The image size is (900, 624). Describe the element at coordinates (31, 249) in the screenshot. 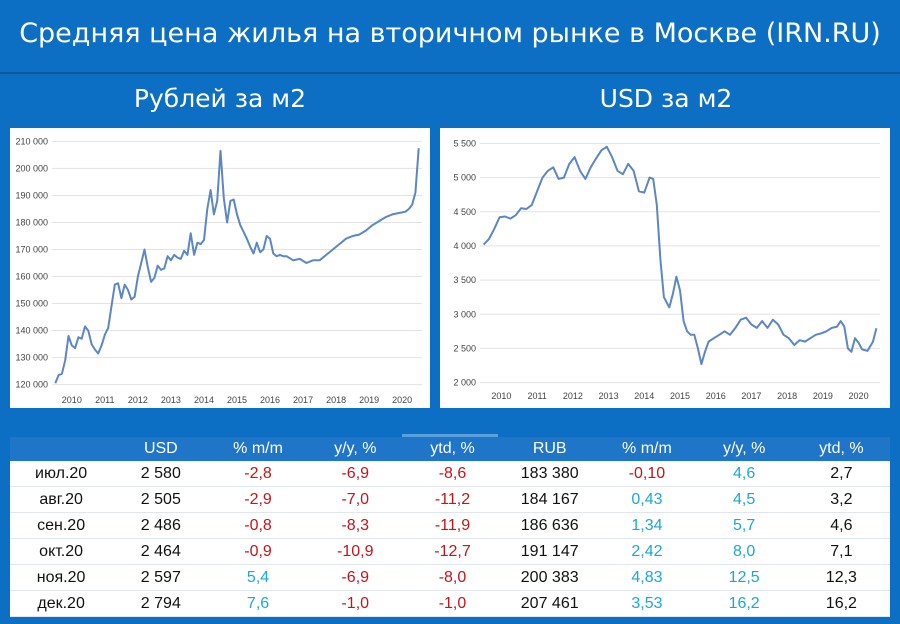

I see `y-tick-label: 170 000` at that location.